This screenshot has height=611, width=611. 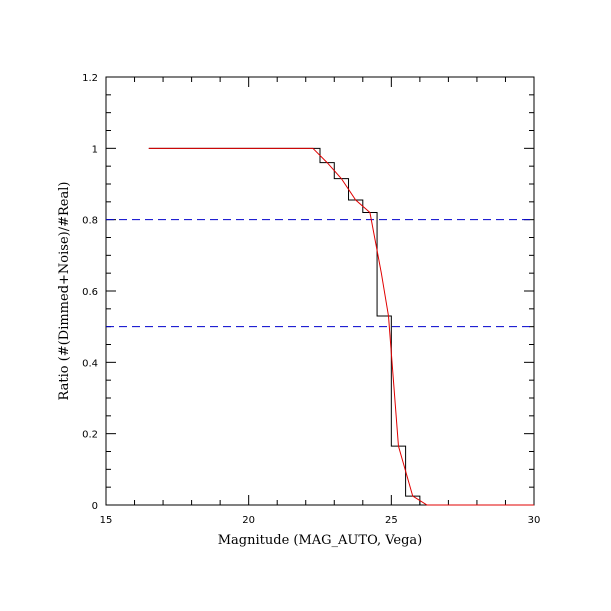 What do you see at coordinates (90, 221) in the screenshot?
I see `y-tick-label: 0.8` at bounding box center [90, 221].